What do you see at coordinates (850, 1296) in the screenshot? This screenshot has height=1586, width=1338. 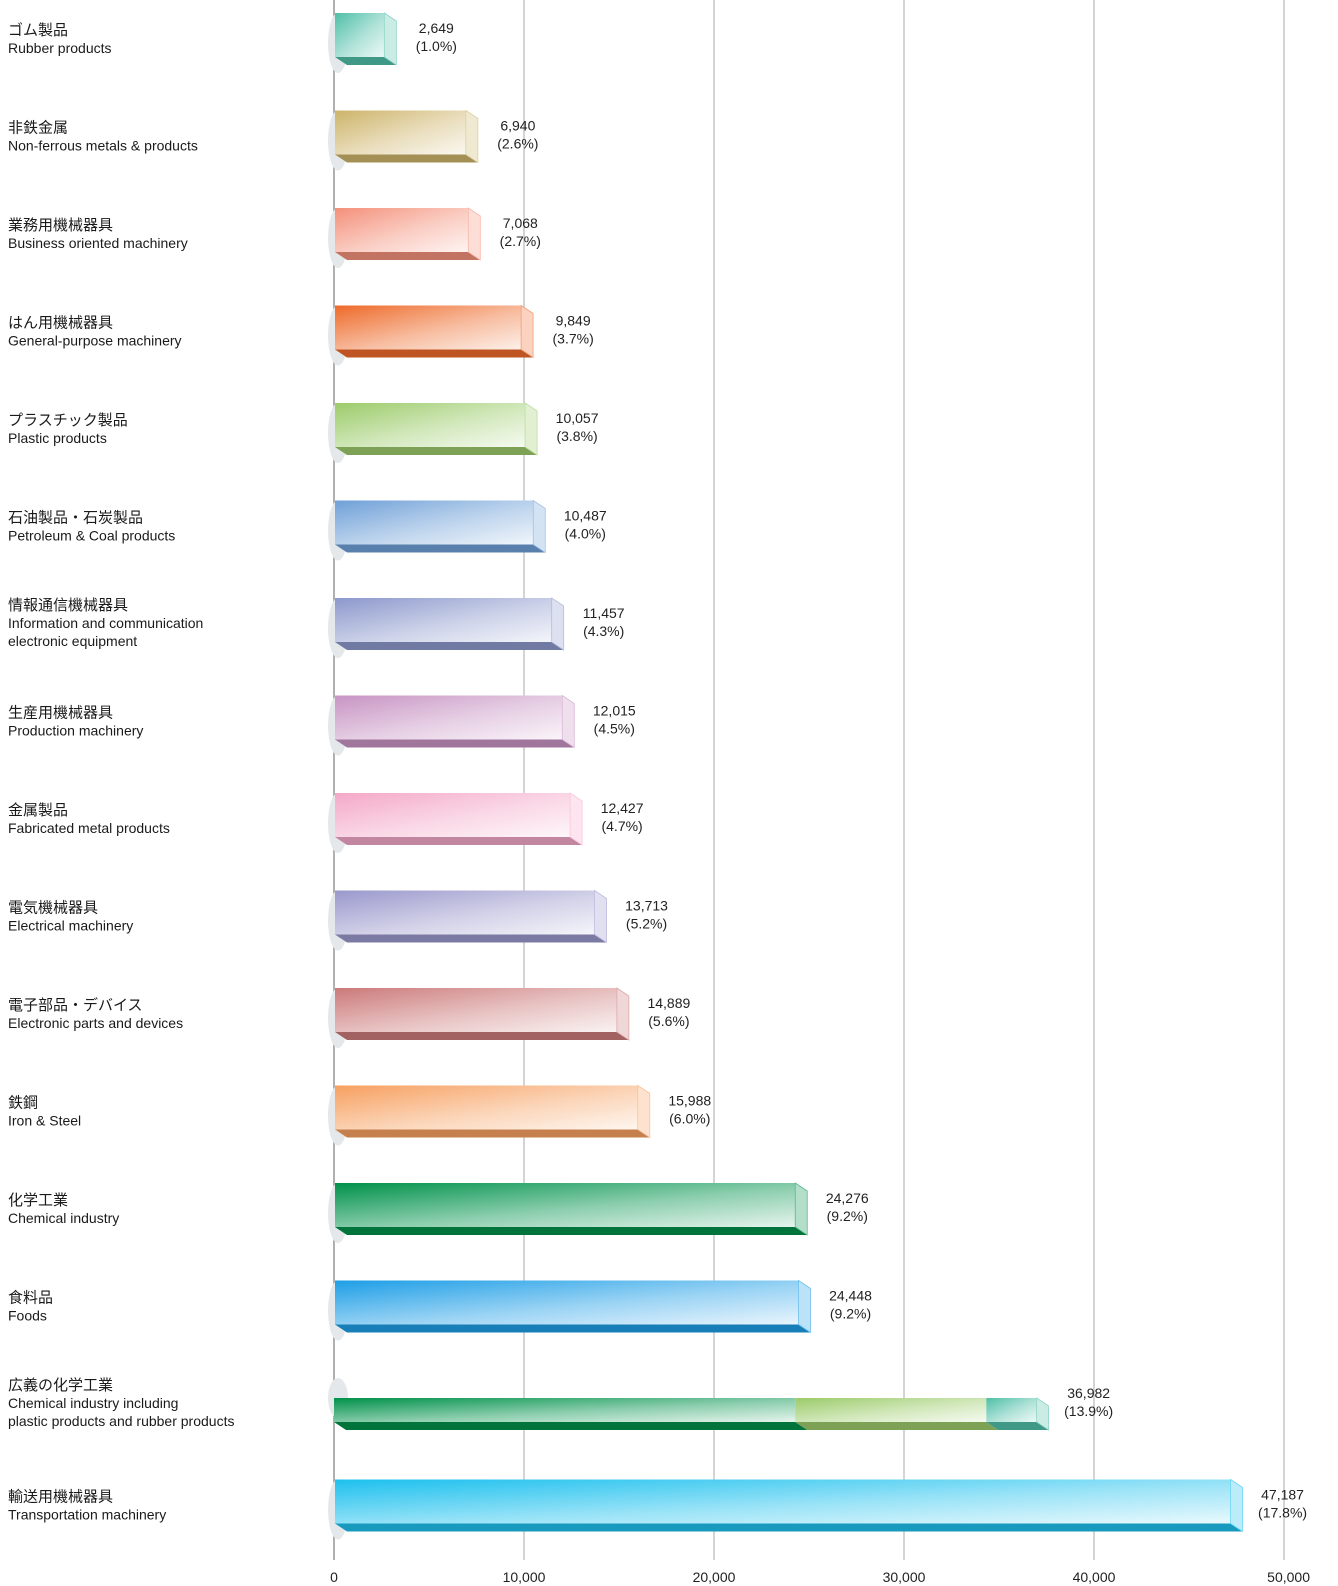 I see `data-value-label: 24,448` at bounding box center [850, 1296].